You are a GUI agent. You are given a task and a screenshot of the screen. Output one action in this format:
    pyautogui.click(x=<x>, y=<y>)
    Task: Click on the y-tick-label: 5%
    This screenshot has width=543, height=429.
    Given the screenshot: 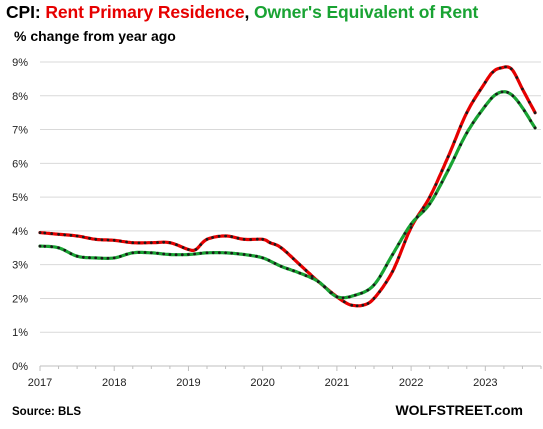 What is the action you would take?
    pyautogui.click(x=20, y=198)
    